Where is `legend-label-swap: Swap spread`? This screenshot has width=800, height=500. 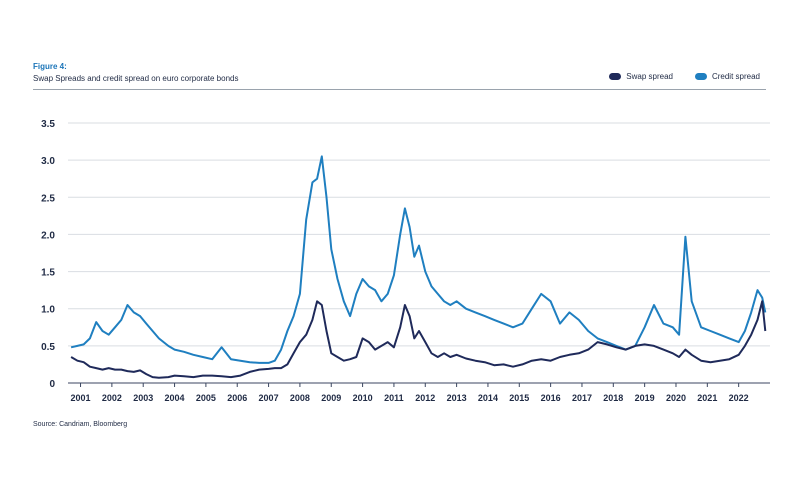 legend-label-swap: Swap spread is located at coordinates (649, 76).